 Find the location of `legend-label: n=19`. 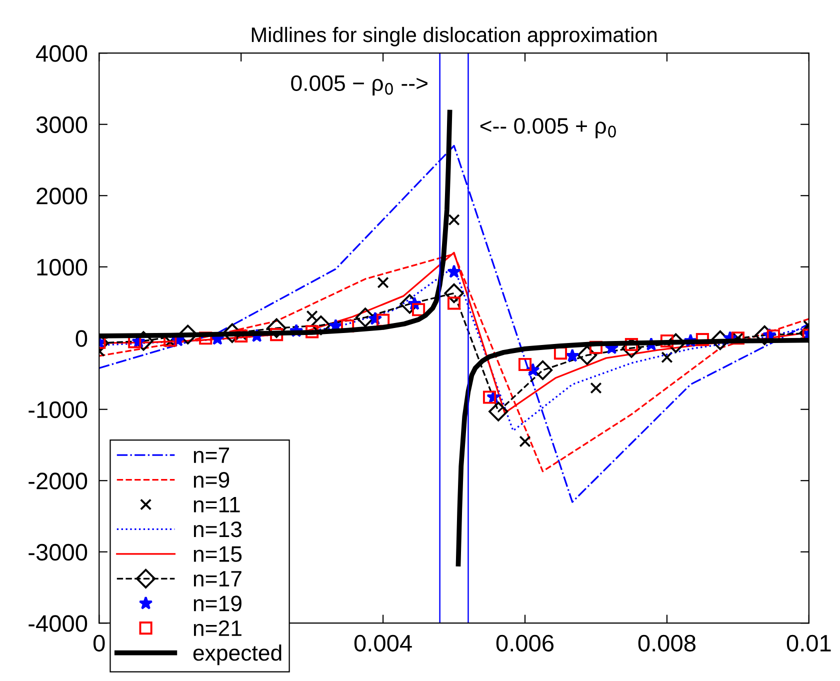

legend-label: n=19 is located at coordinates (218, 604).